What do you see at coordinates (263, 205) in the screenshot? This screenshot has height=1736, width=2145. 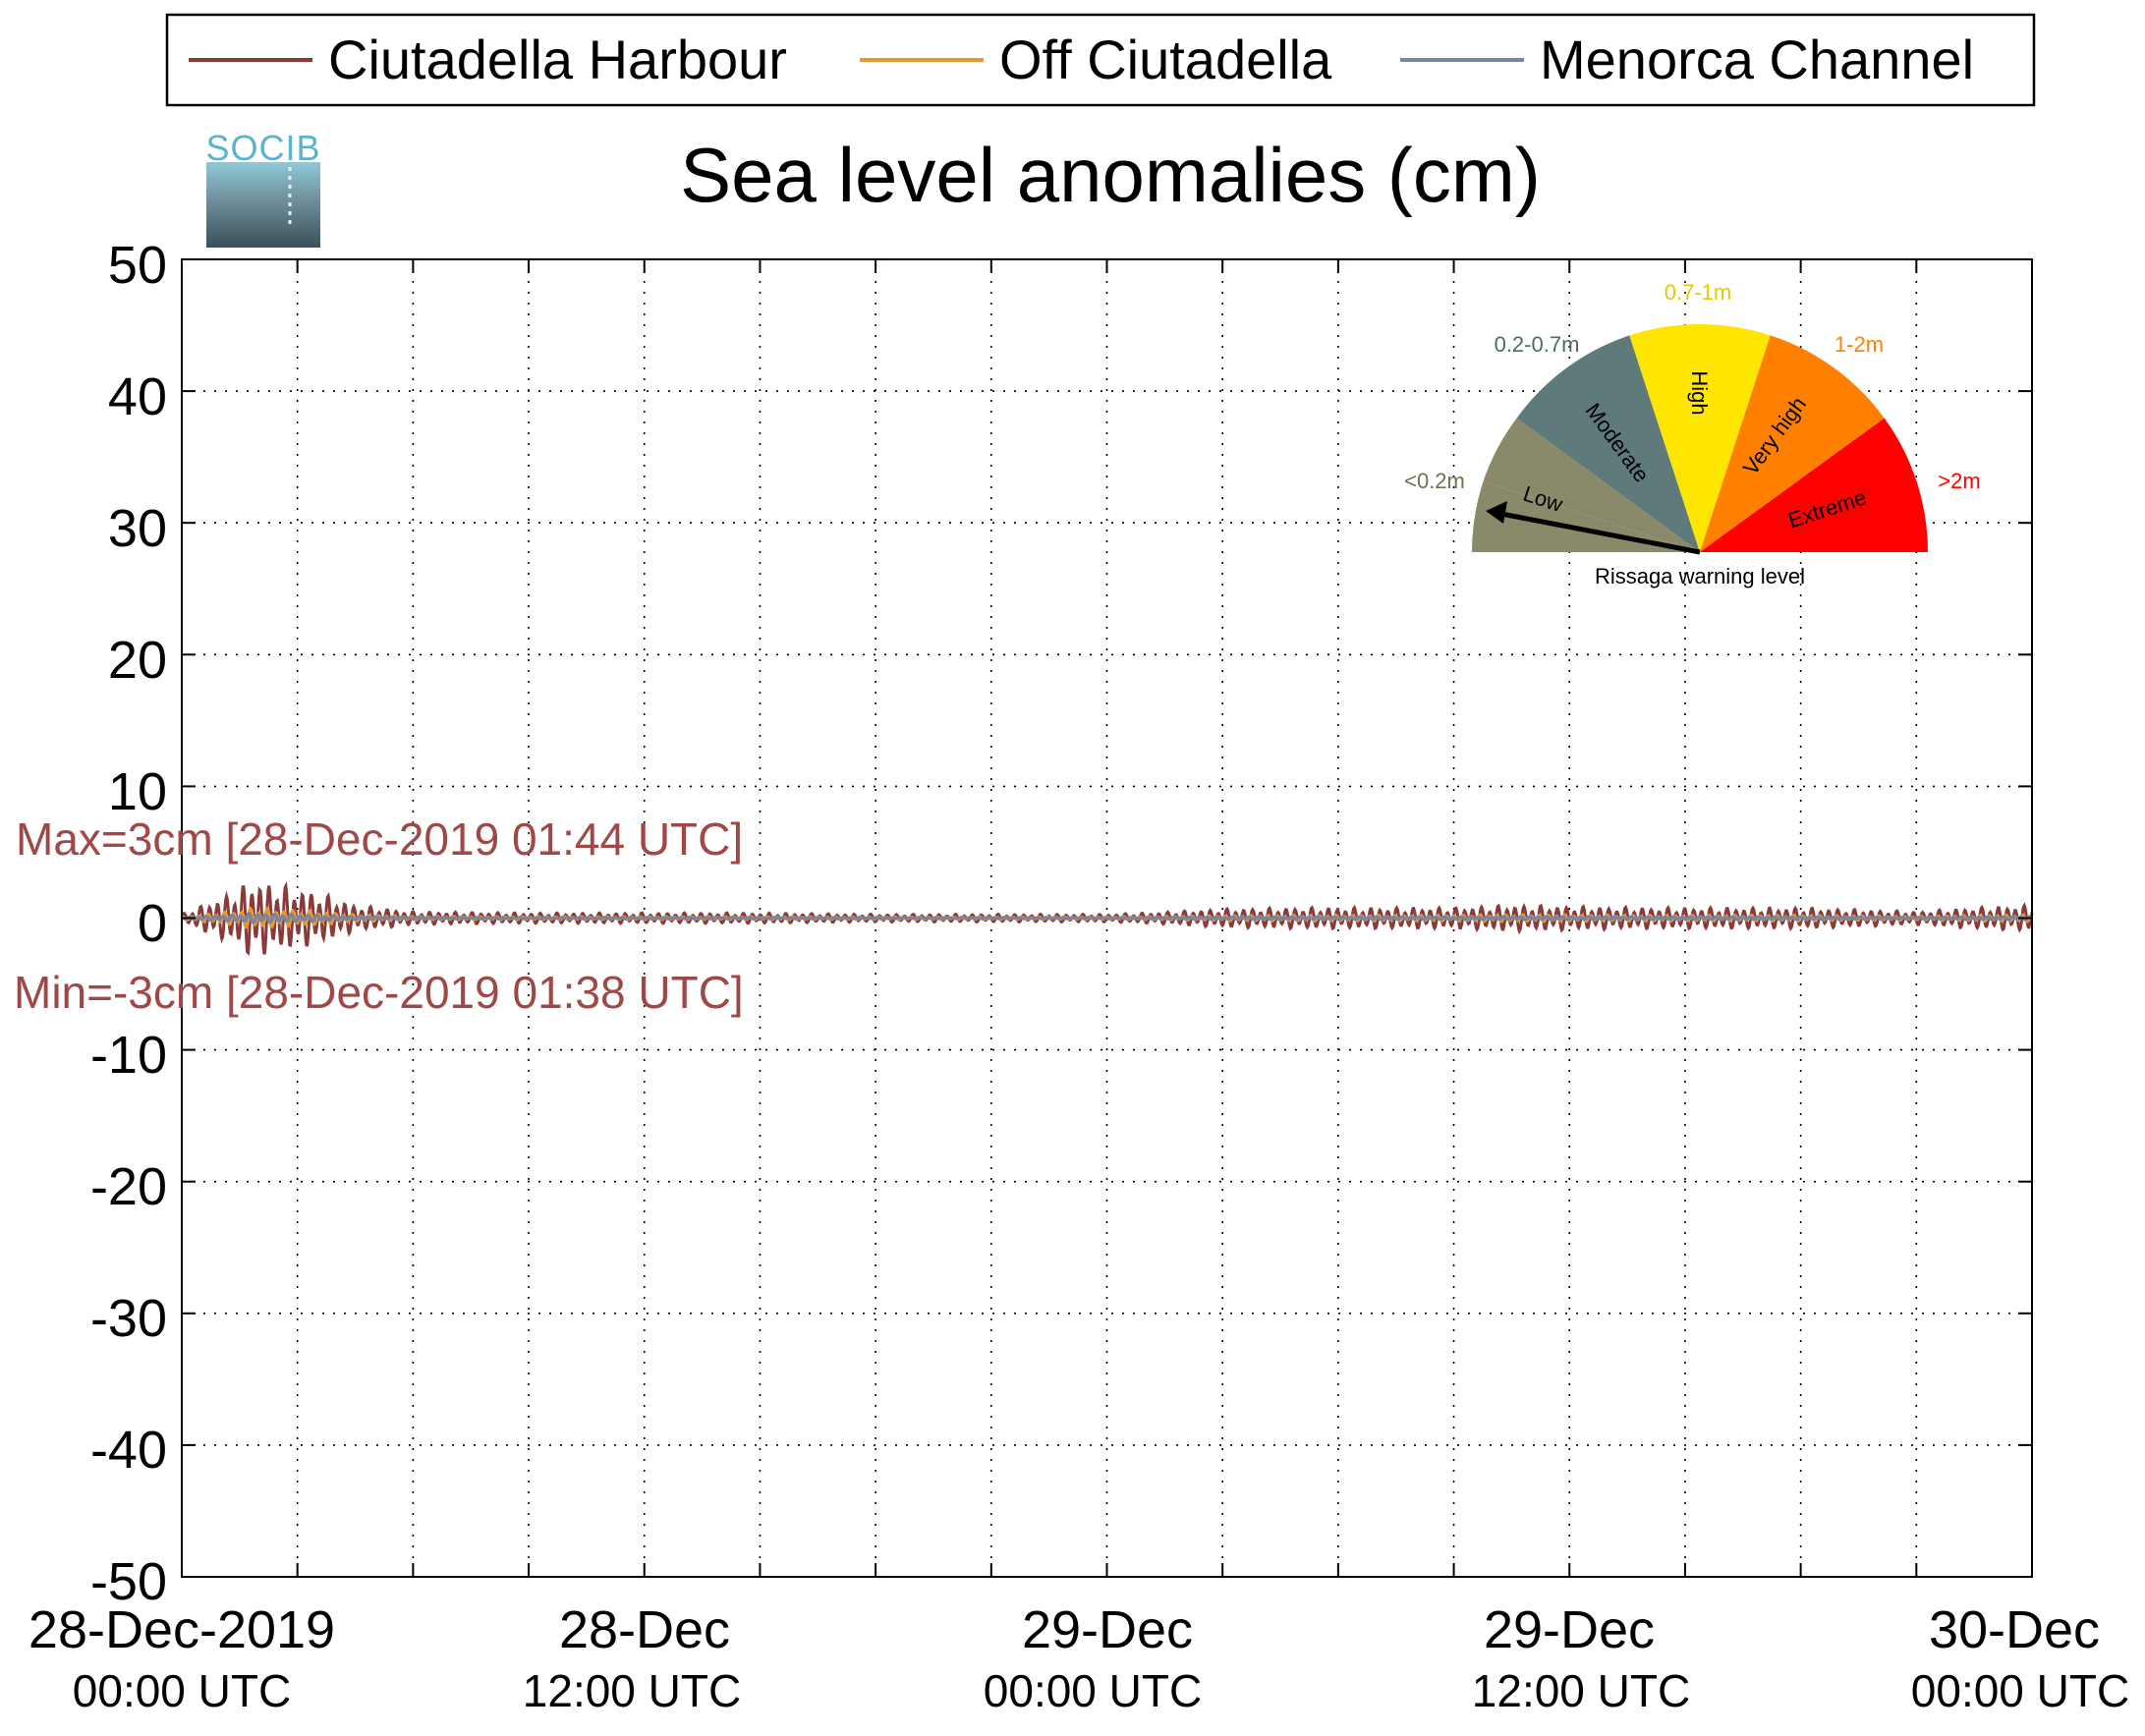 I see `logo-block` at bounding box center [263, 205].